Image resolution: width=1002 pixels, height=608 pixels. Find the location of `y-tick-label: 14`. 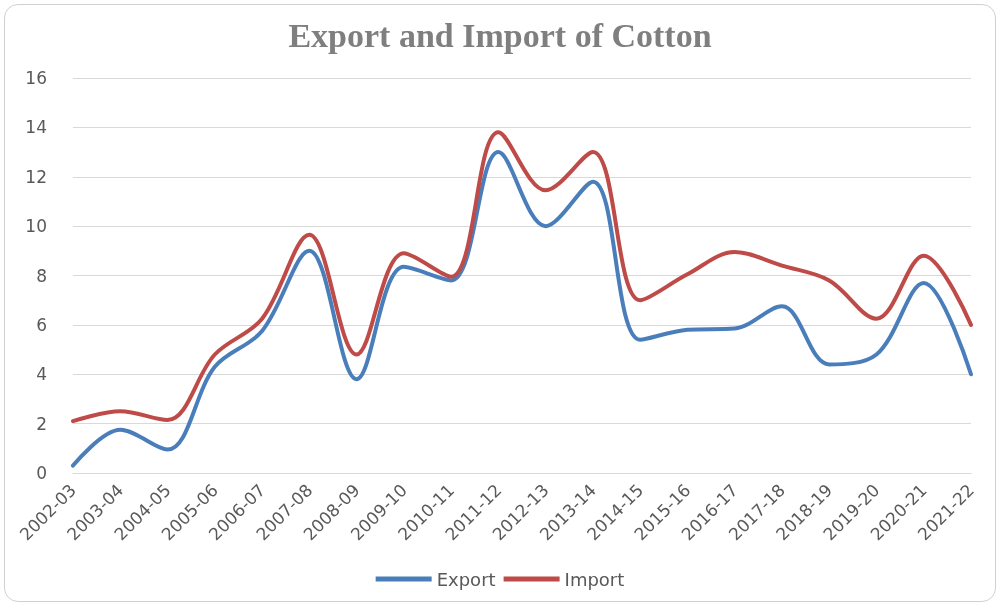

y-tick-label: 14 is located at coordinates (36, 127).